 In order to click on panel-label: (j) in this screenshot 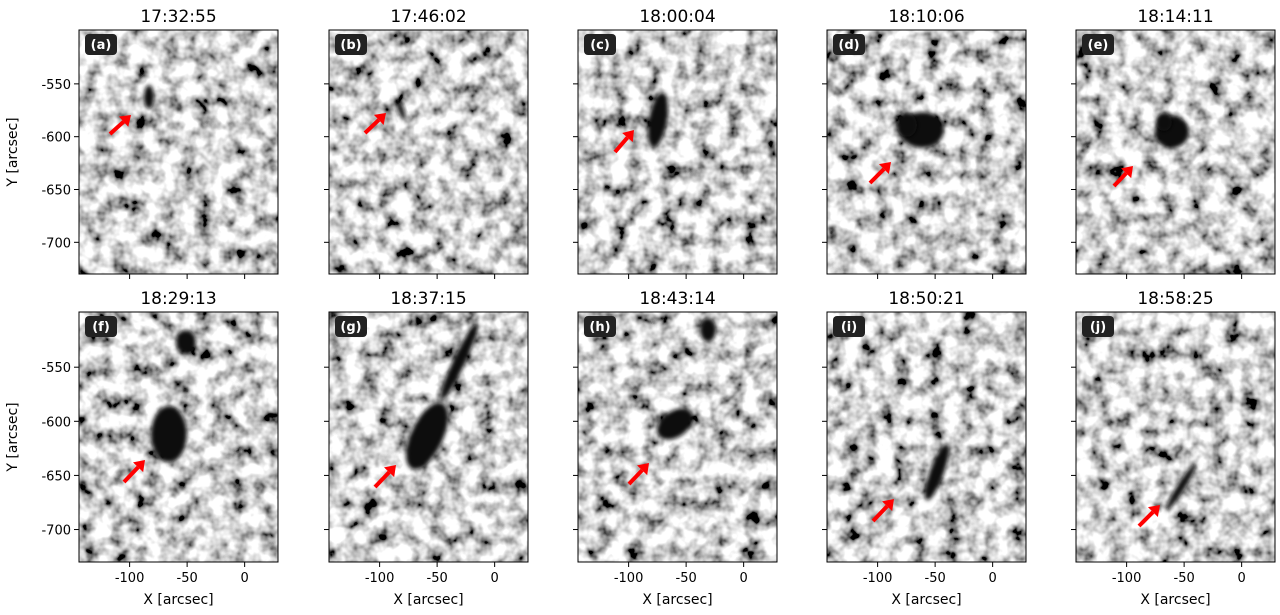, I will do `click(1098, 327)`.